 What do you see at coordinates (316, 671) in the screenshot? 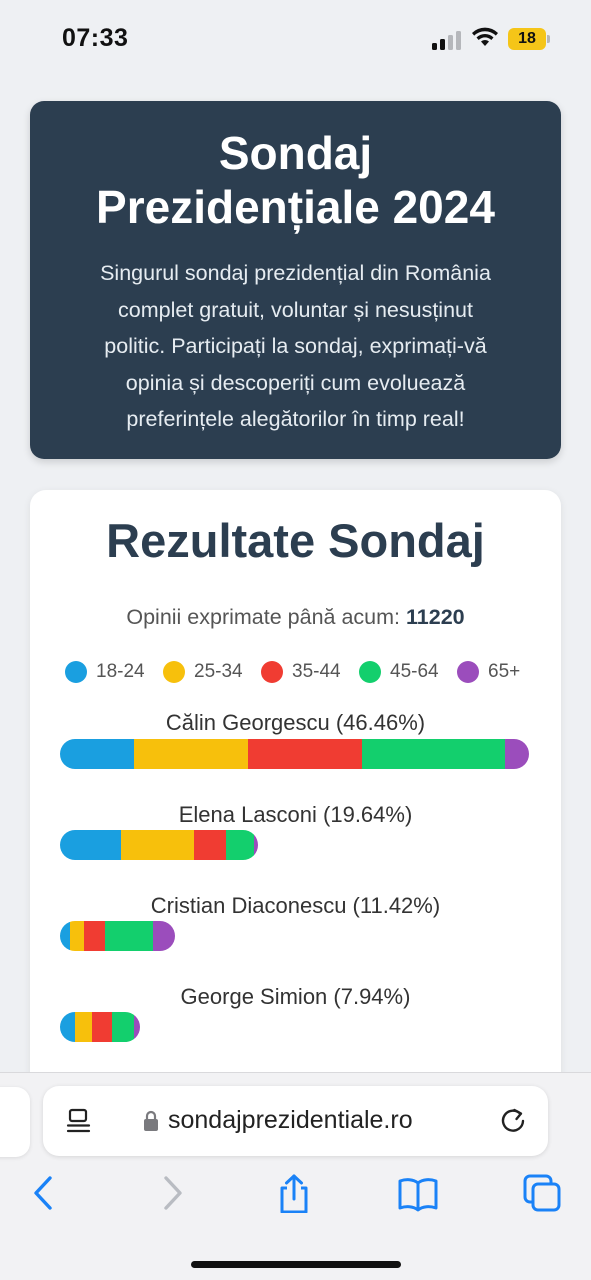
I see `legend-label: 35-44` at bounding box center [316, 671].